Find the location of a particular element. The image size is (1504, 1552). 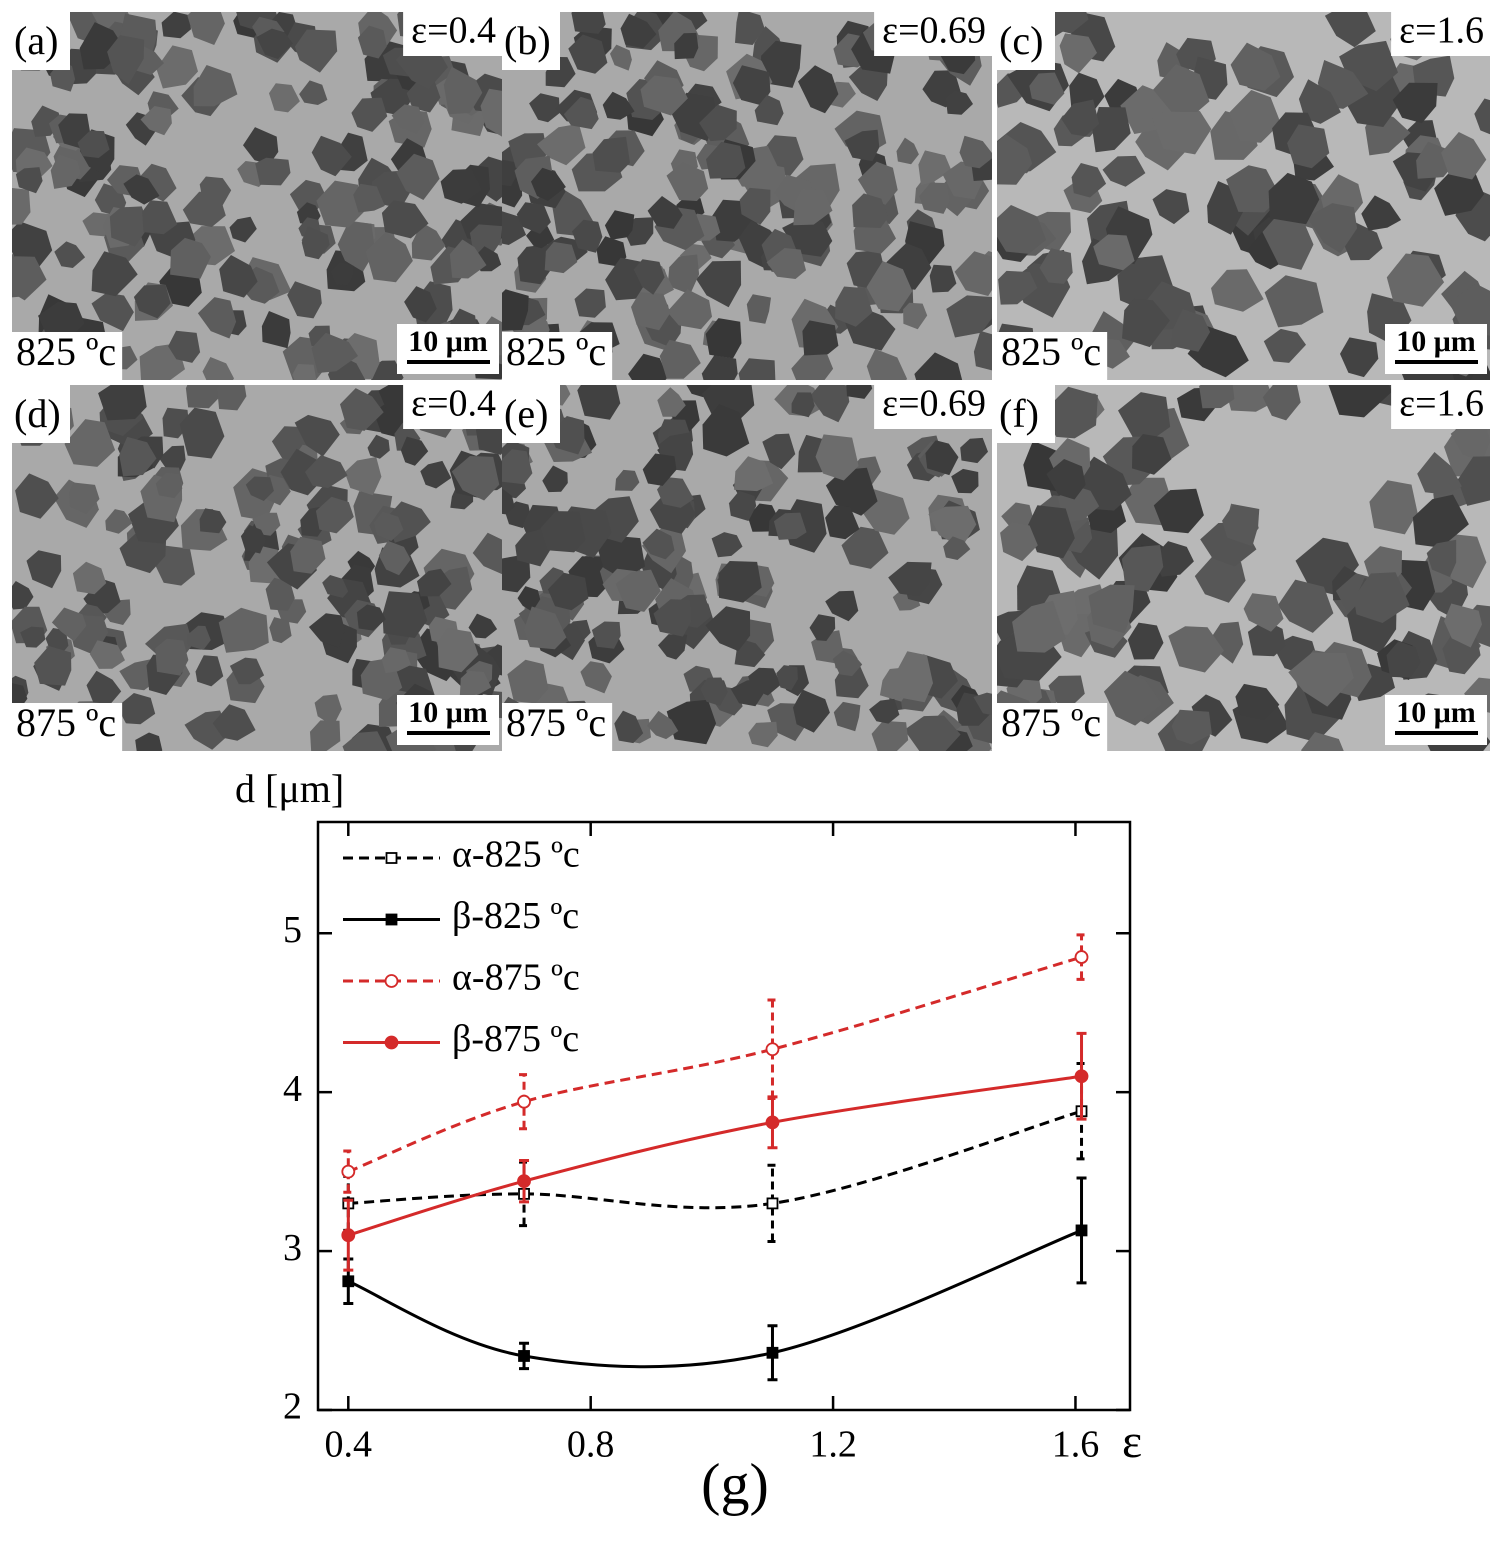

micrograph-panel: (f) ε=1.6 875 ºc 10 μm is located at coordinates (1241, 566).